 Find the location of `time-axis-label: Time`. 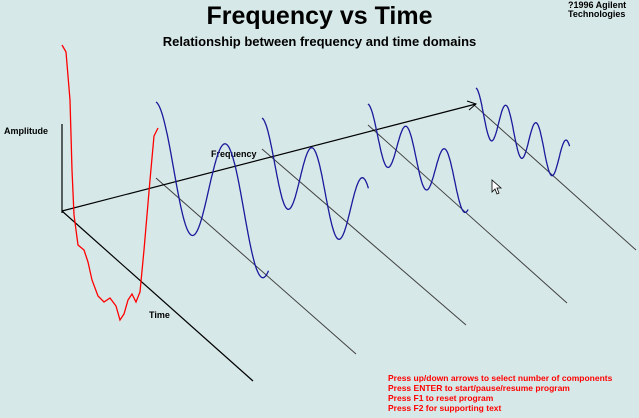

time-axis-label: Time is located at coordinates (159, 315).